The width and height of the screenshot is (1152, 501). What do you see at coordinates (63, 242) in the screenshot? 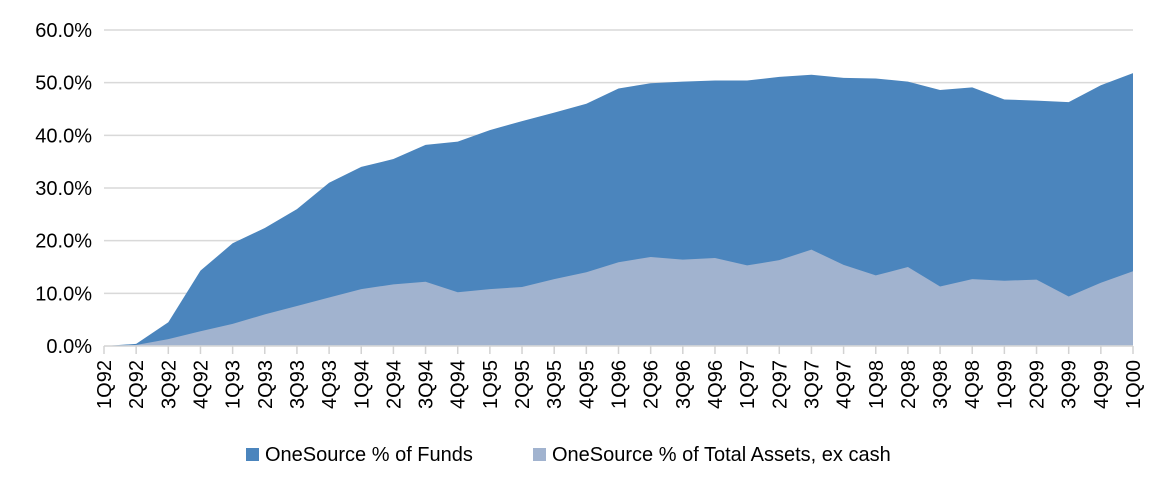
I see `y-tick-label: 20.0%` at bounding box center [63, 242].